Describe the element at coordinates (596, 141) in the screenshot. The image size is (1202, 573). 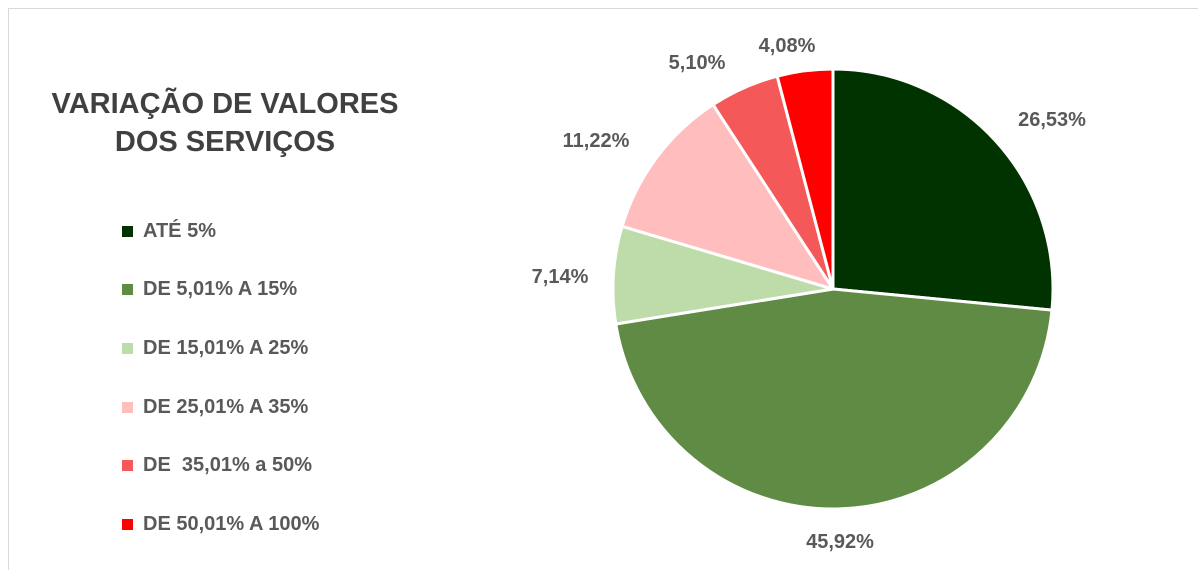
I see `data-label: 11,22%` at that location.